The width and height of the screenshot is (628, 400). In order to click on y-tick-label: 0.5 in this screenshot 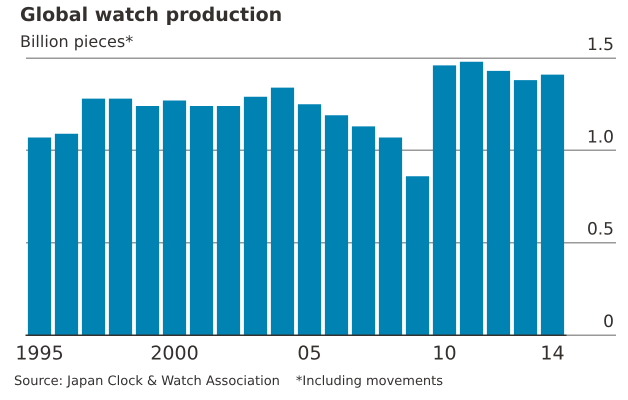, I will do `click(600, 230)`.